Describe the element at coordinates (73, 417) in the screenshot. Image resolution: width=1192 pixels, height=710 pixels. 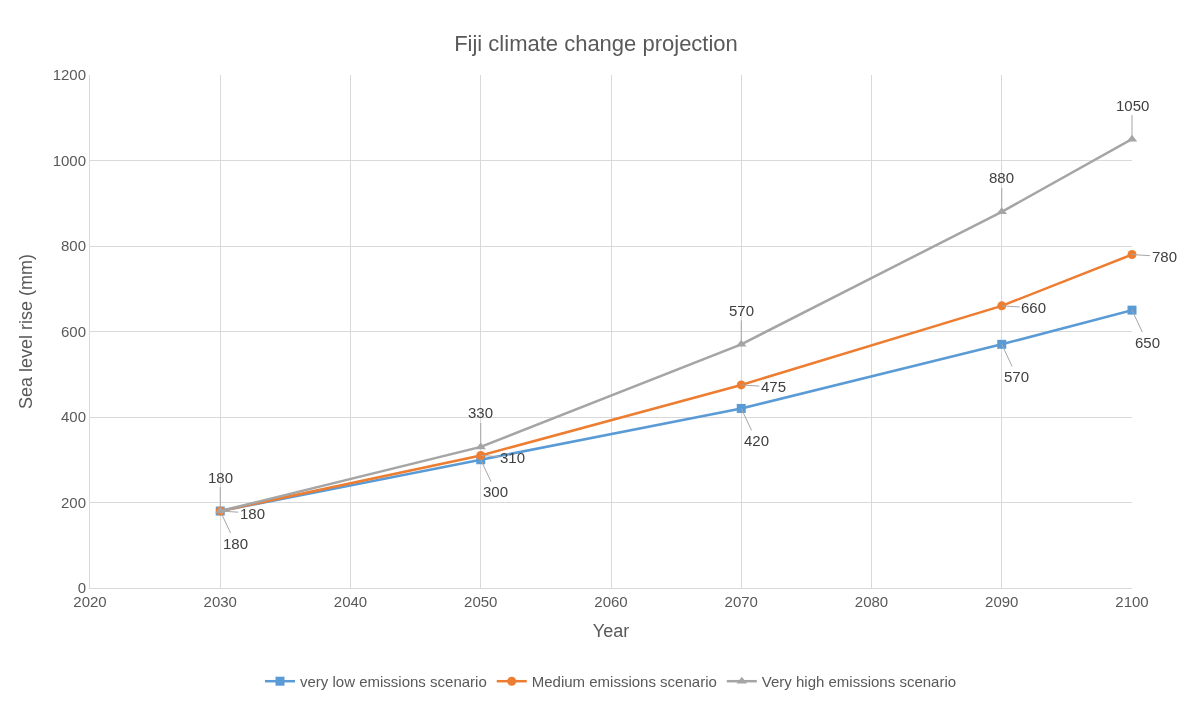
I see `y-tick-label: 400` at that location.